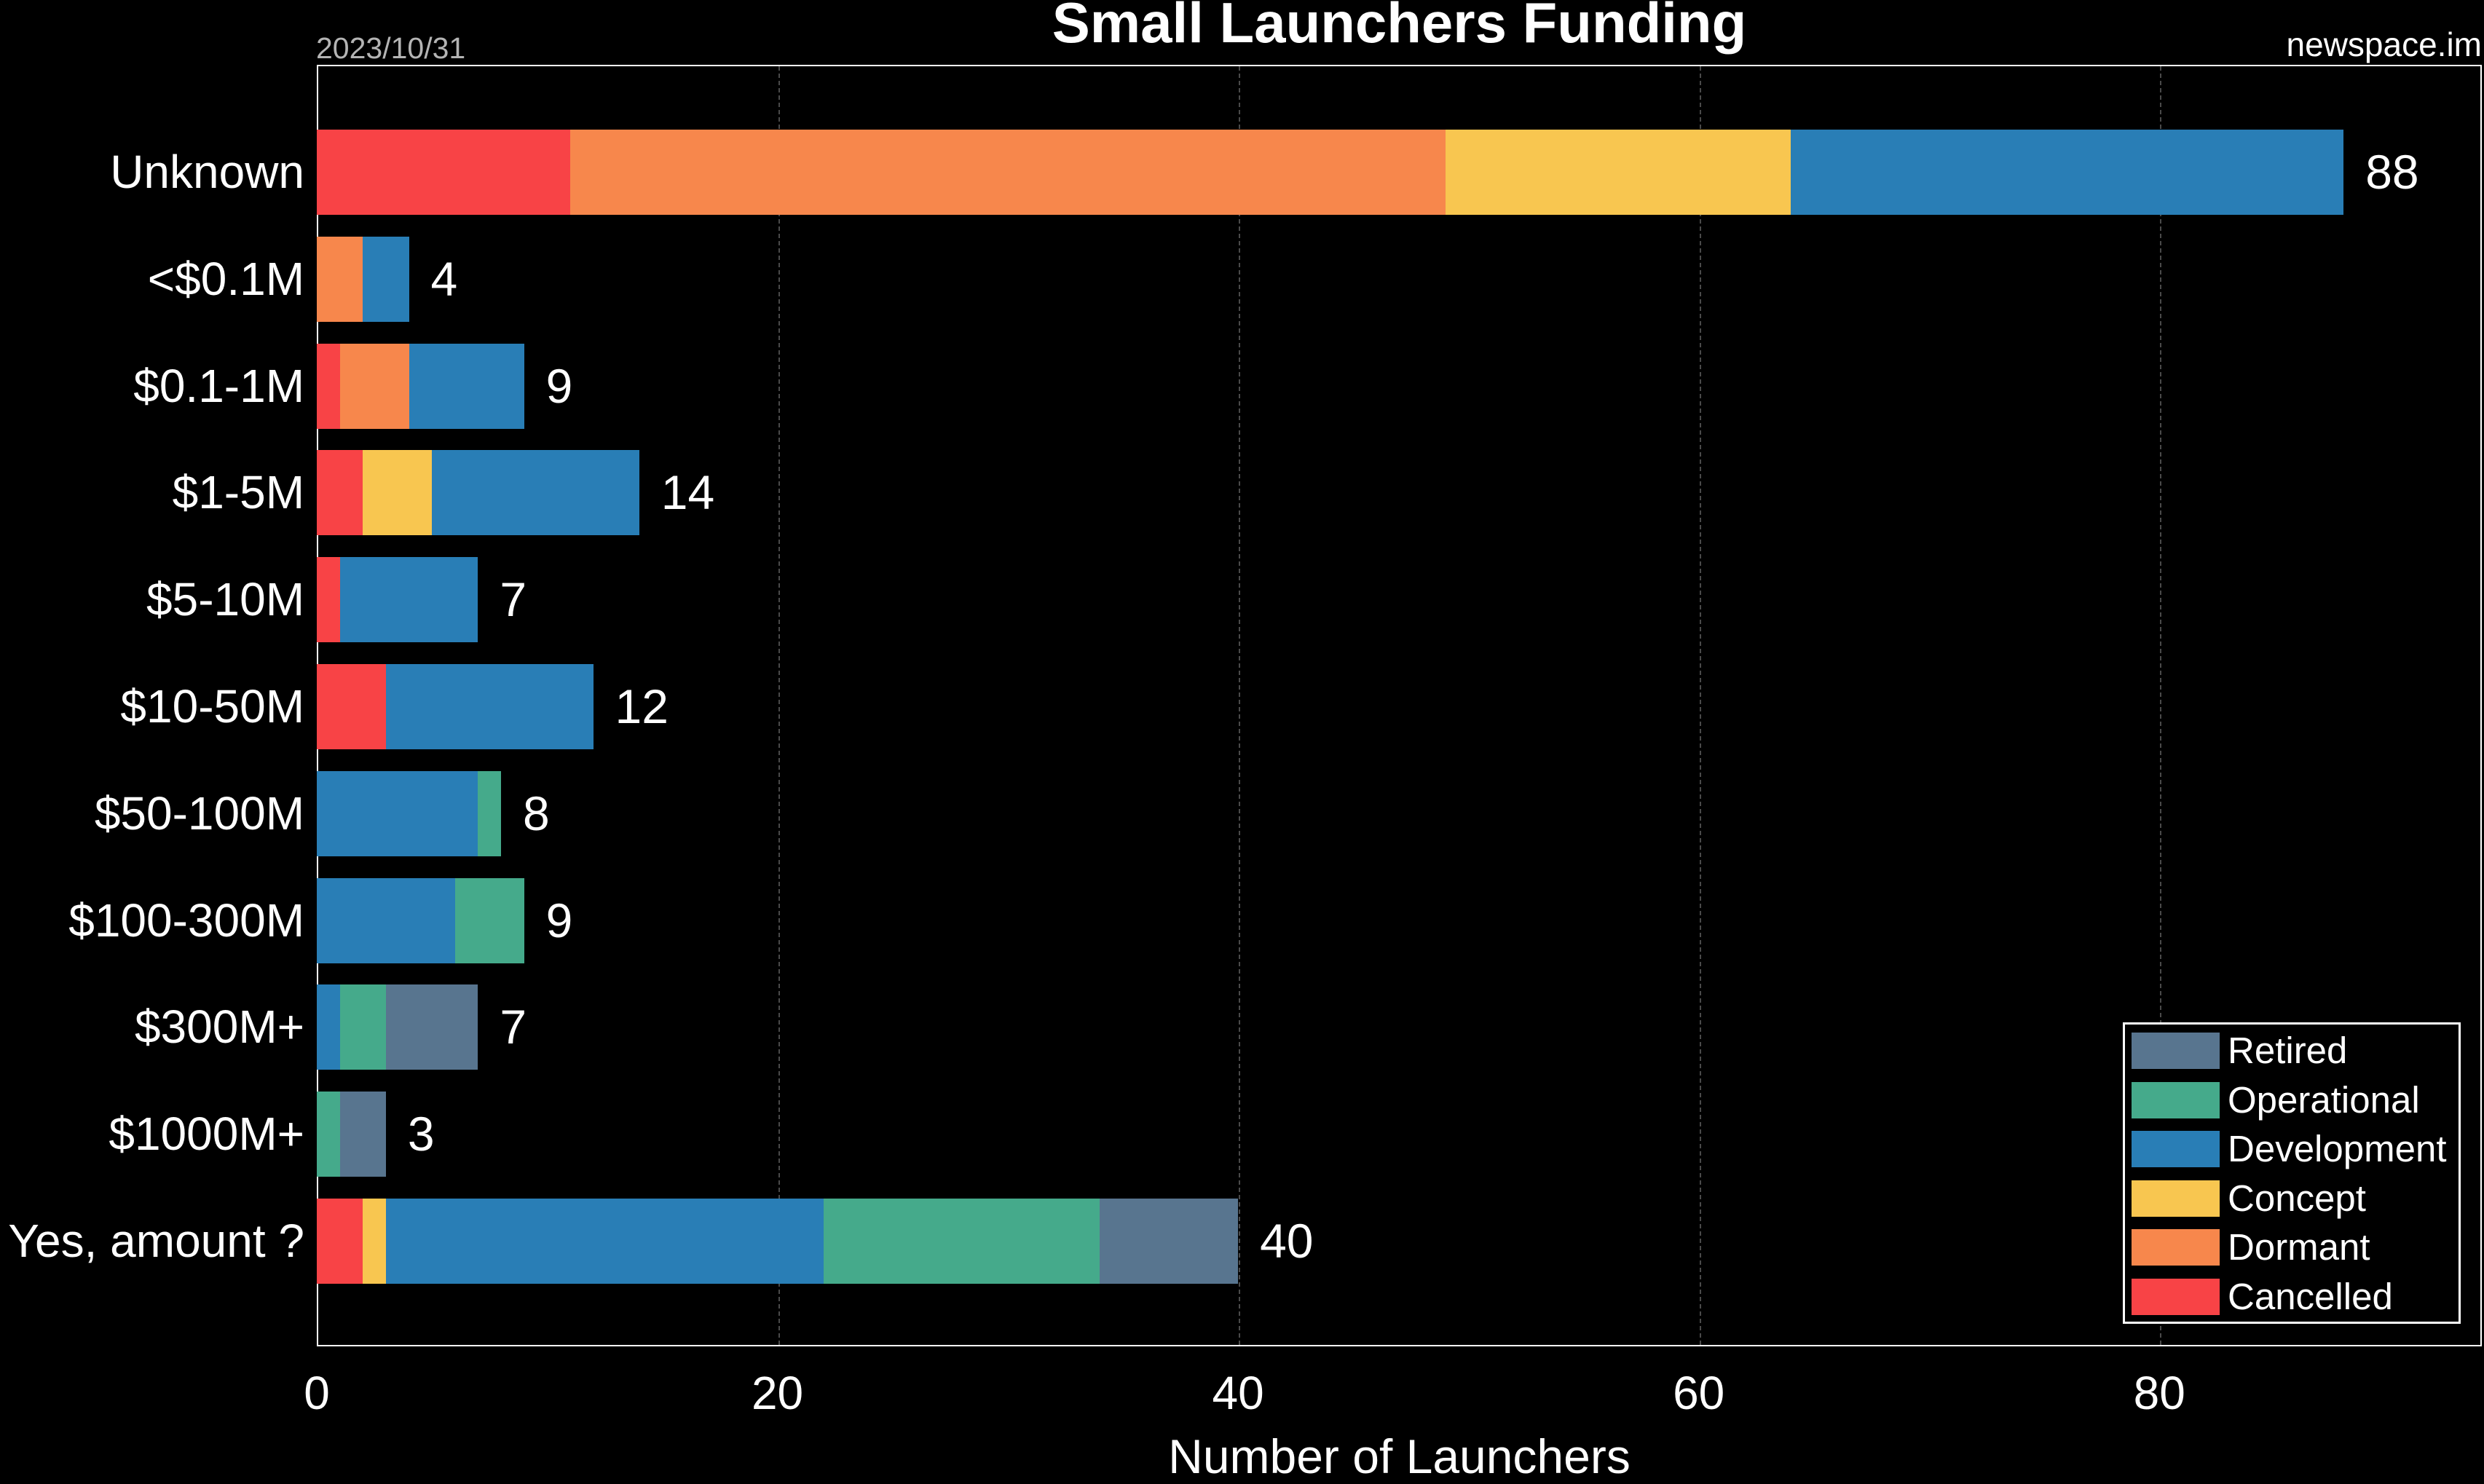 The image size is (2484, 1484). I want to click on y-category-label: Yes, amount ?, so click(156, 1241).